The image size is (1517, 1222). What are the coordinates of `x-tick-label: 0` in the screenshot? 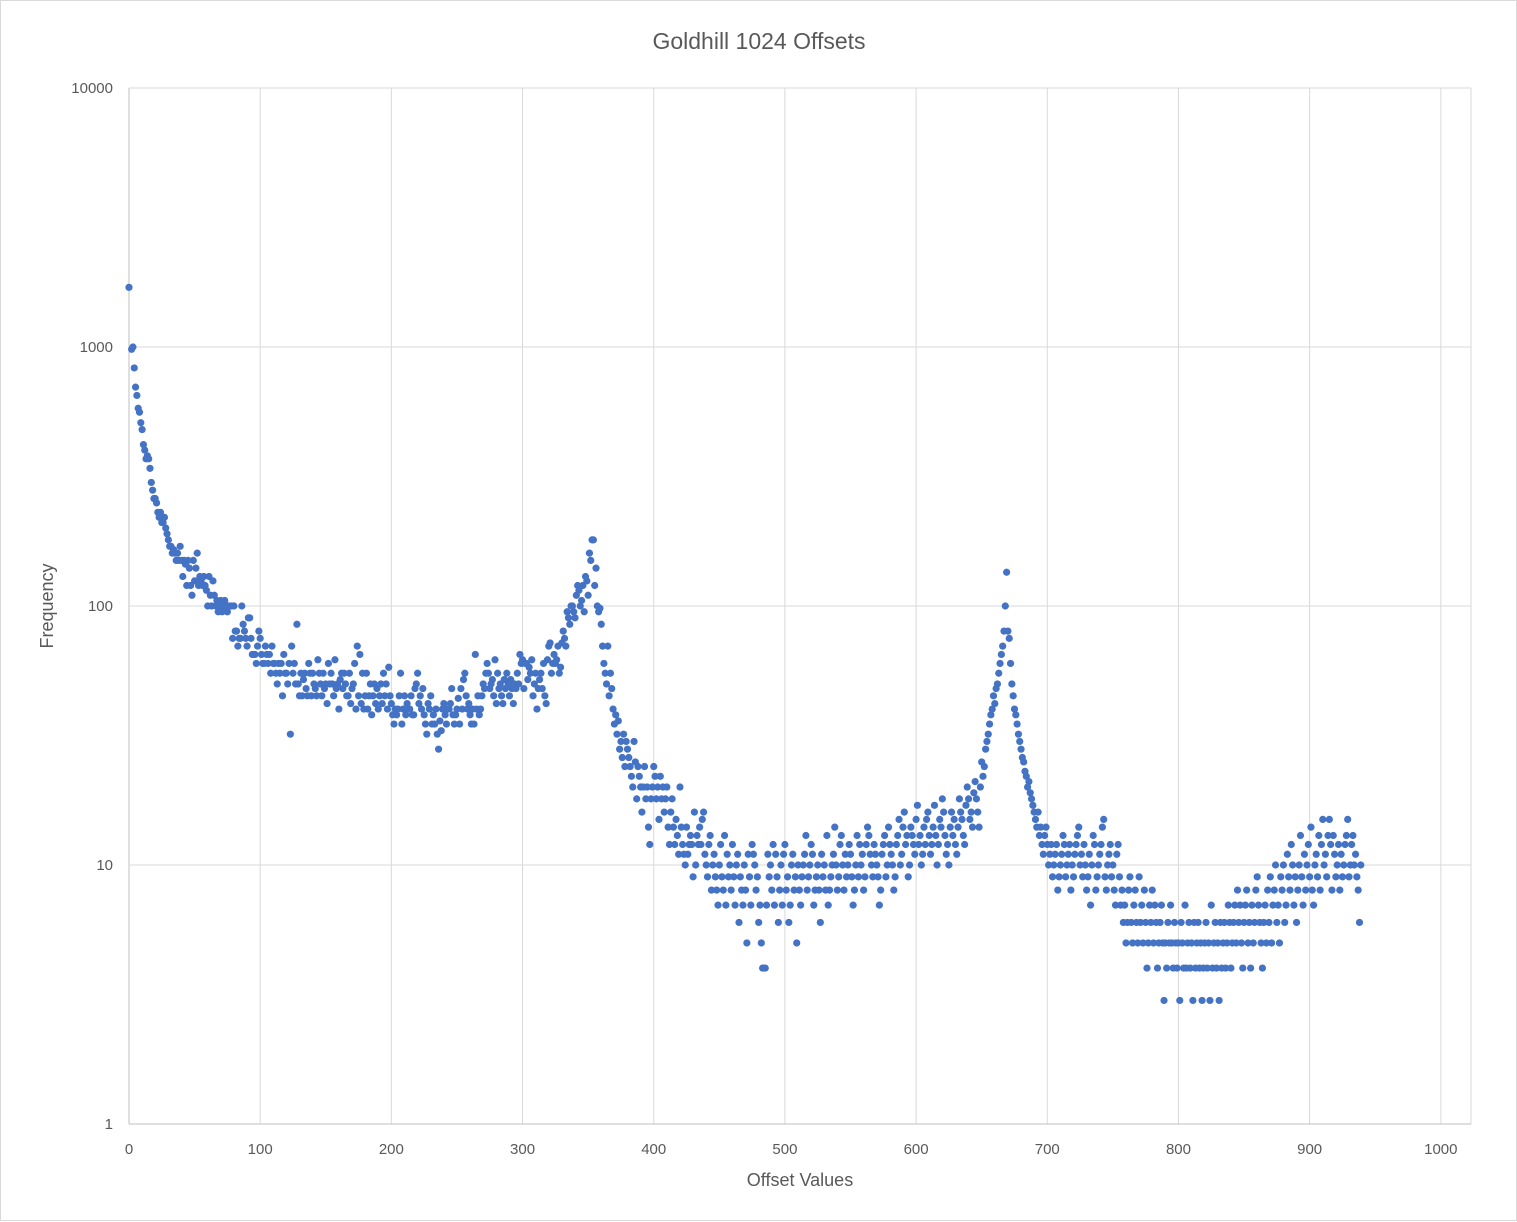 It's located at (129, 1149).